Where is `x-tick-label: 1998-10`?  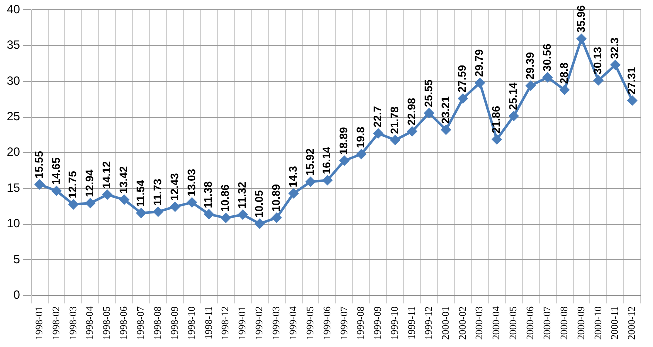 x-tick-label: 1998-10 is located at coordinates (192, 323).